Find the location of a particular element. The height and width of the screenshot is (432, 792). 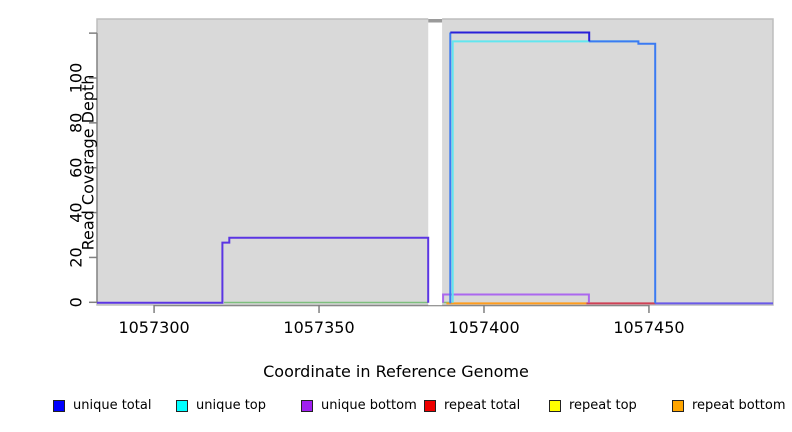

legend-item-unique-top: unique top is located at coordinates (221, 405).